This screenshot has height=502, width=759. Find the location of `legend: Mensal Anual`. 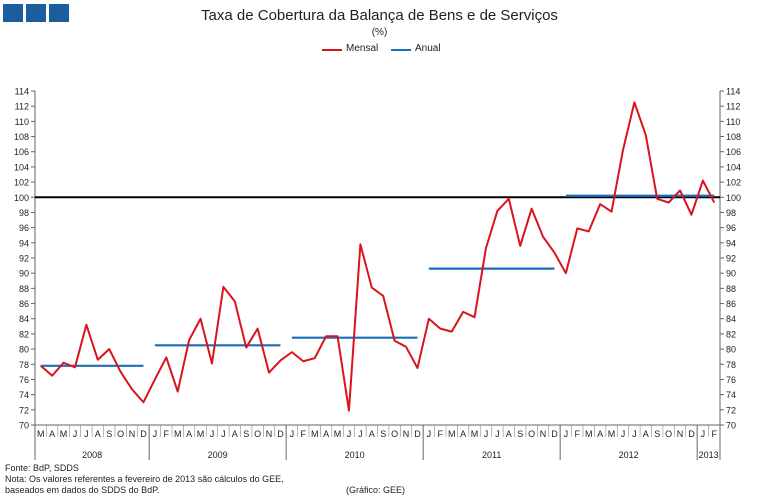

legend: Mensal Anual is located at coordinates (380, 50).